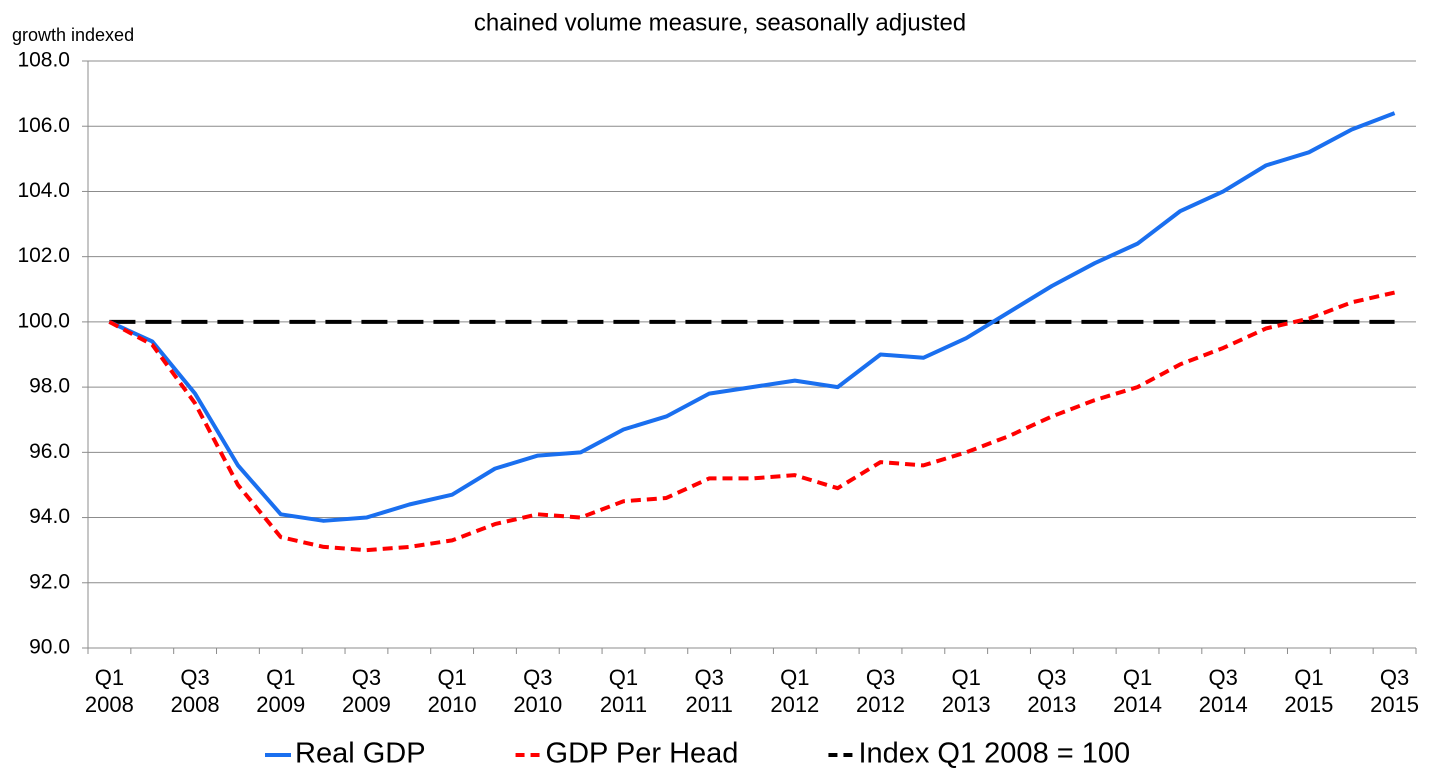 Image resolution: width=1441 pixels, height=772 pixels. I want to click on x-tick-label: Q1 2009, so click(281, 691).